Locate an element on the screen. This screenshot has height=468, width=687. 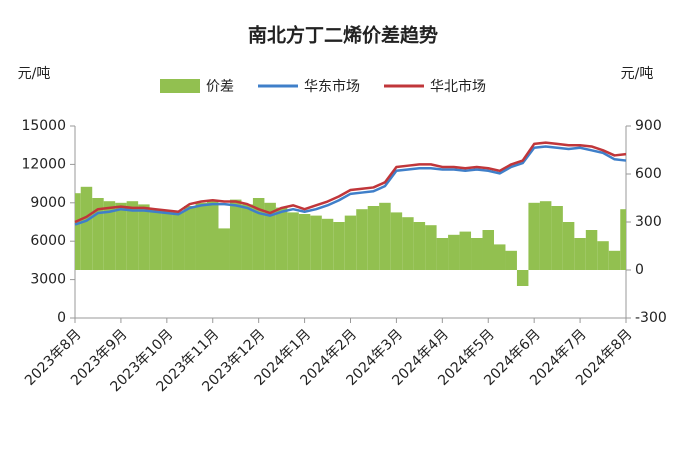
y2-tick-label: 300 is located at coordinates (648, 222).